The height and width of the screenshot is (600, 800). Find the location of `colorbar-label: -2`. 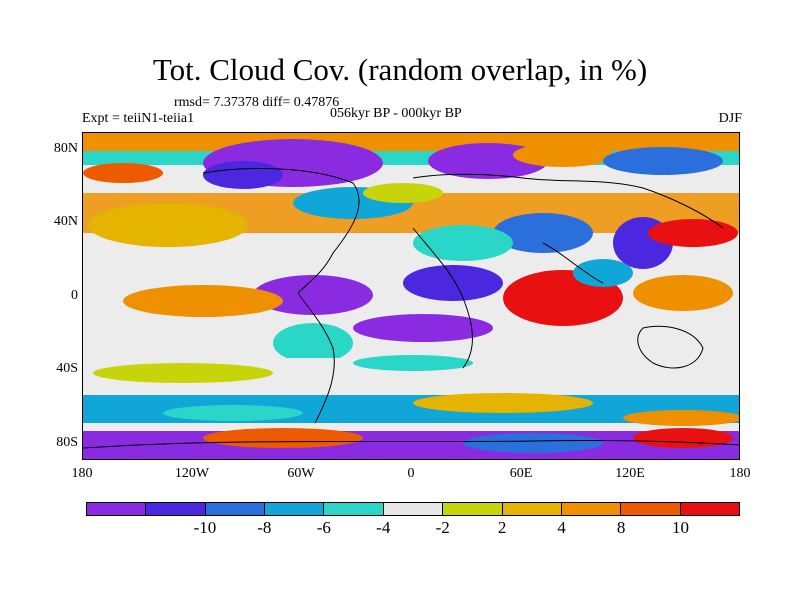

colorbar-label: -2 is located at coordinates (442, 527).